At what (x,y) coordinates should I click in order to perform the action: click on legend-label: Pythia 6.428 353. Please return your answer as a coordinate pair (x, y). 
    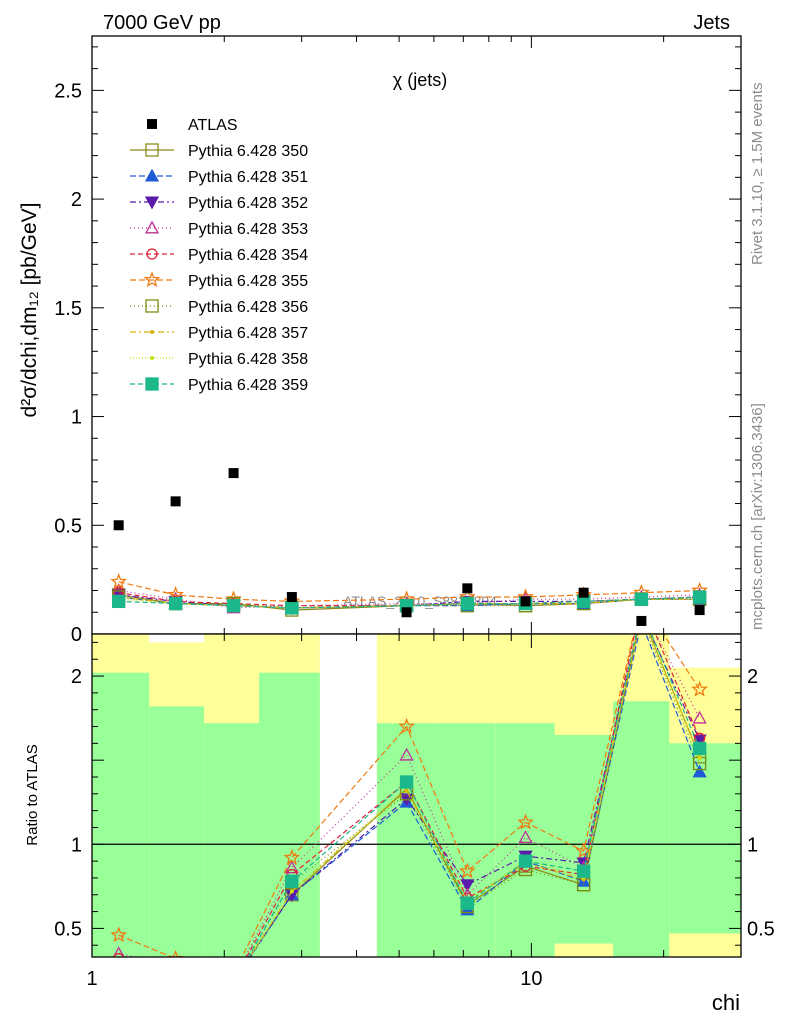
    Looking at the image, I should click on (248, 229).